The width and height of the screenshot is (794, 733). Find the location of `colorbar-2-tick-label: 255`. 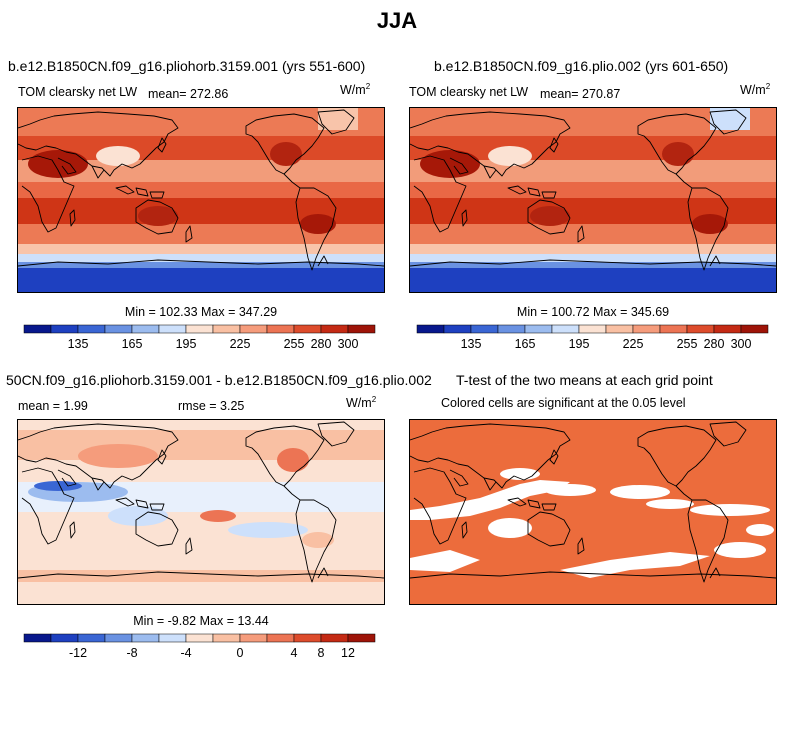

colorbar-2-tick-label: 255 is located at coordinates (687, 344).